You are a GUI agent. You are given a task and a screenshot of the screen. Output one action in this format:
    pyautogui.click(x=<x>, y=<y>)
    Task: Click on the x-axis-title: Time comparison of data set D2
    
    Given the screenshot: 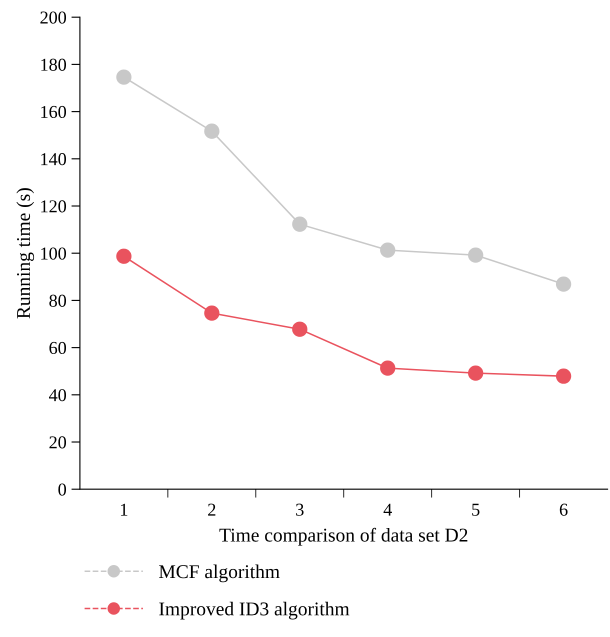 What is the action you would take?
    pyautogui.click(x=343, y=537)
    